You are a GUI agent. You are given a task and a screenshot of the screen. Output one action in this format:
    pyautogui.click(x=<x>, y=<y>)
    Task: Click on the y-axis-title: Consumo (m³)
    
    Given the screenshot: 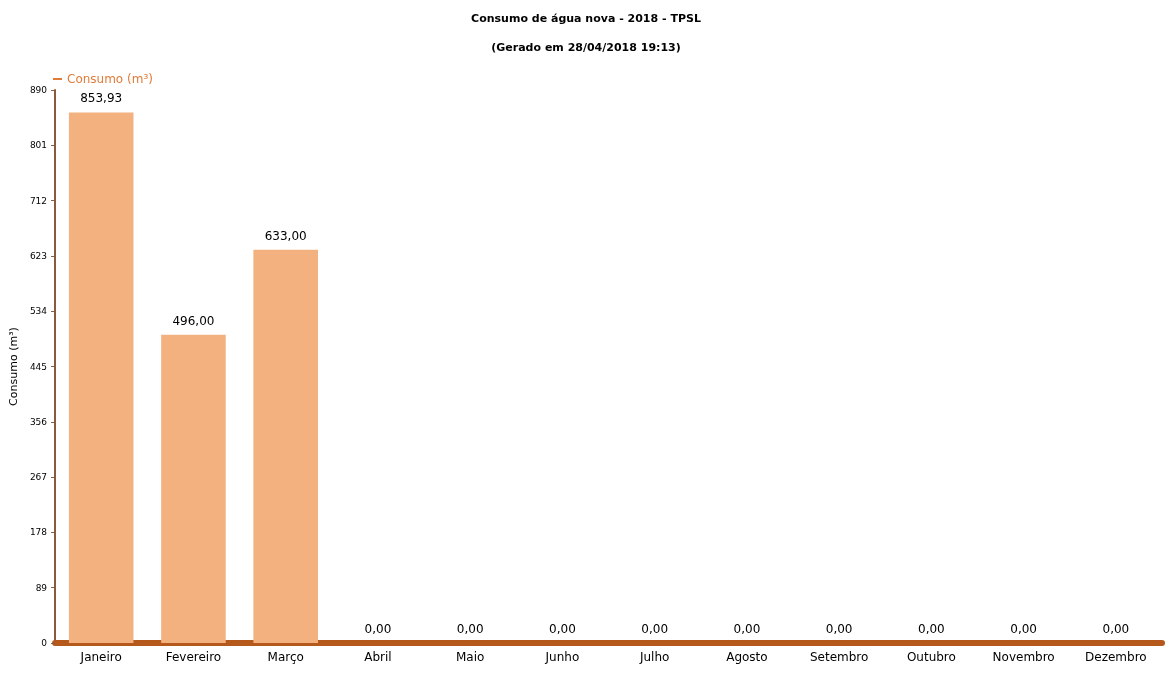 What is the action you would take?
    pyautogui.click(x=13, y=366)
    